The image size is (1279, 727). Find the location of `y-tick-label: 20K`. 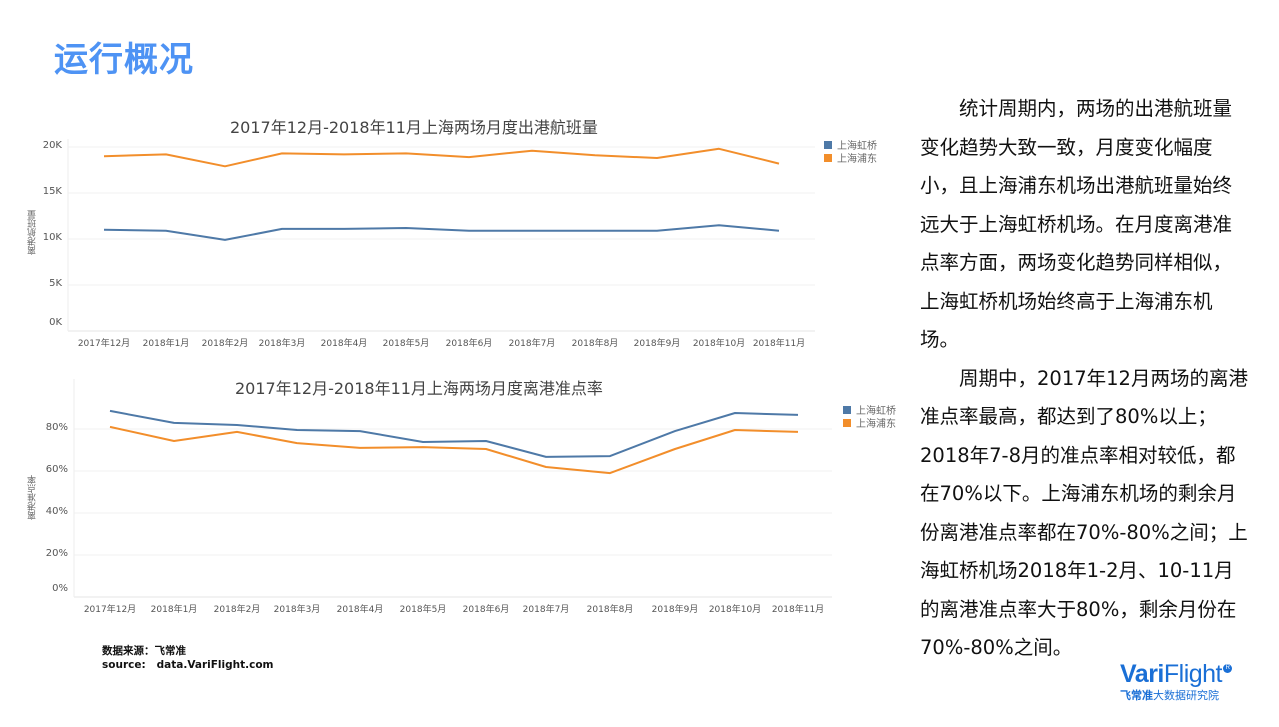

y-tick-label: 20K is located at coordinates (52, 145).